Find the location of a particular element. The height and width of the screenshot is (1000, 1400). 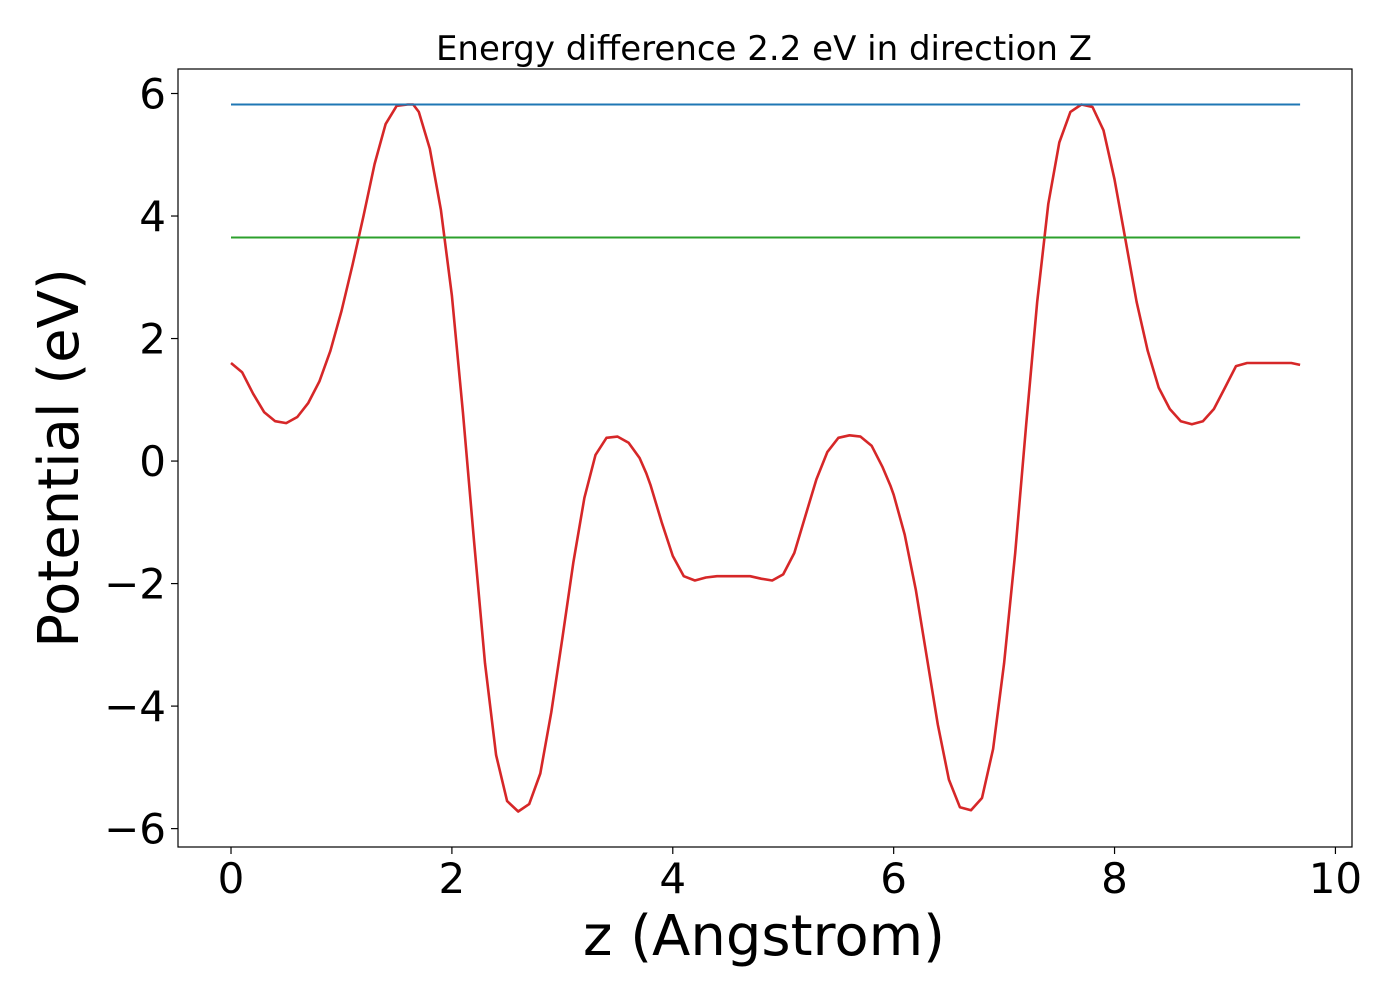

y-tick-label: 4 is located at coordinates (152, 216).